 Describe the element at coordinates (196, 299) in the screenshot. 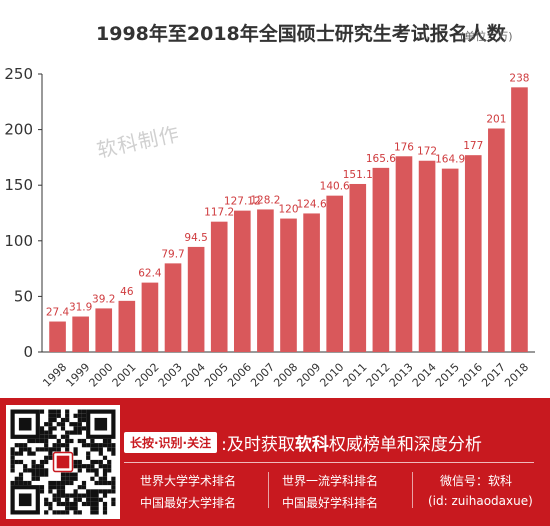

I see `bar-2004` at that location.